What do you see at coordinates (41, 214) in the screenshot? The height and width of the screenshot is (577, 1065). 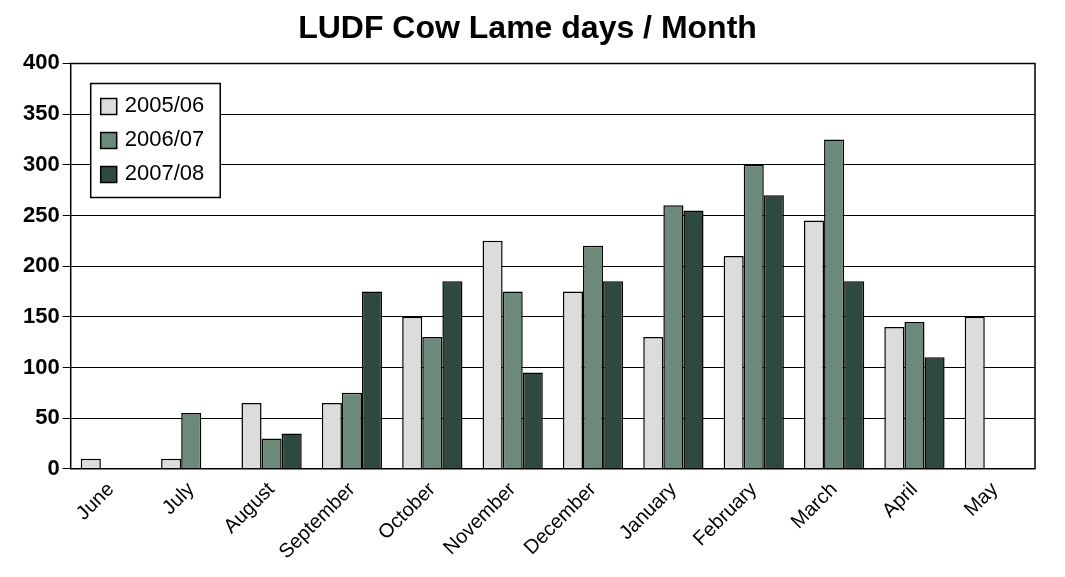 I see `y-tick-label: 250` at bounding box center [41, 214].